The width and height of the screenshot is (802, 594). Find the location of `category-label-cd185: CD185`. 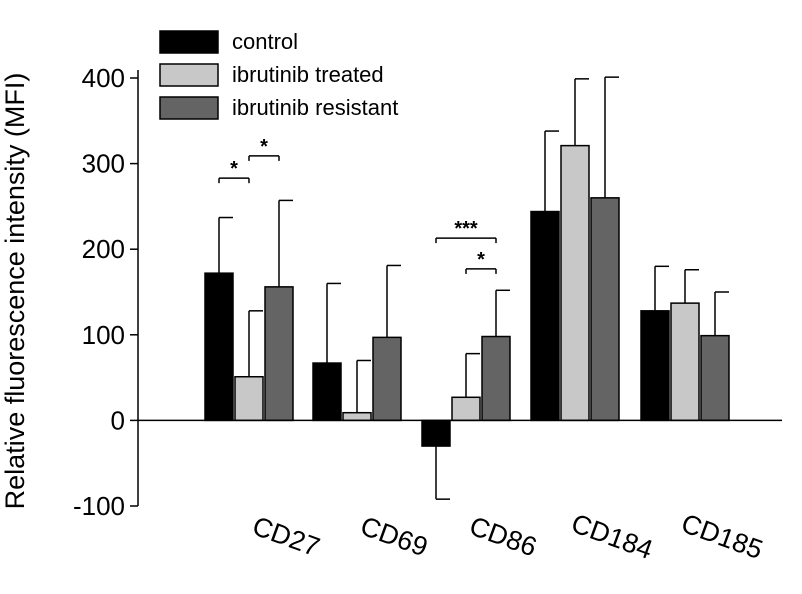

category-label-cd185: CD185 is located at coordinates (721, 536).